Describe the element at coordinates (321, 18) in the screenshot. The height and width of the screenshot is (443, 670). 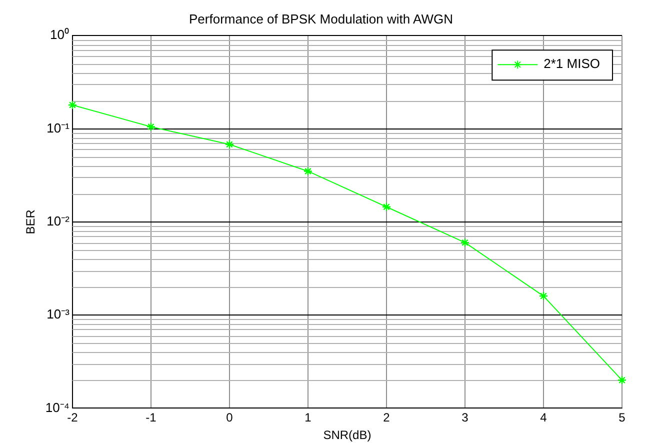
I see `chart-title: Performance of BPSK Modulation with AWGN` at that location.